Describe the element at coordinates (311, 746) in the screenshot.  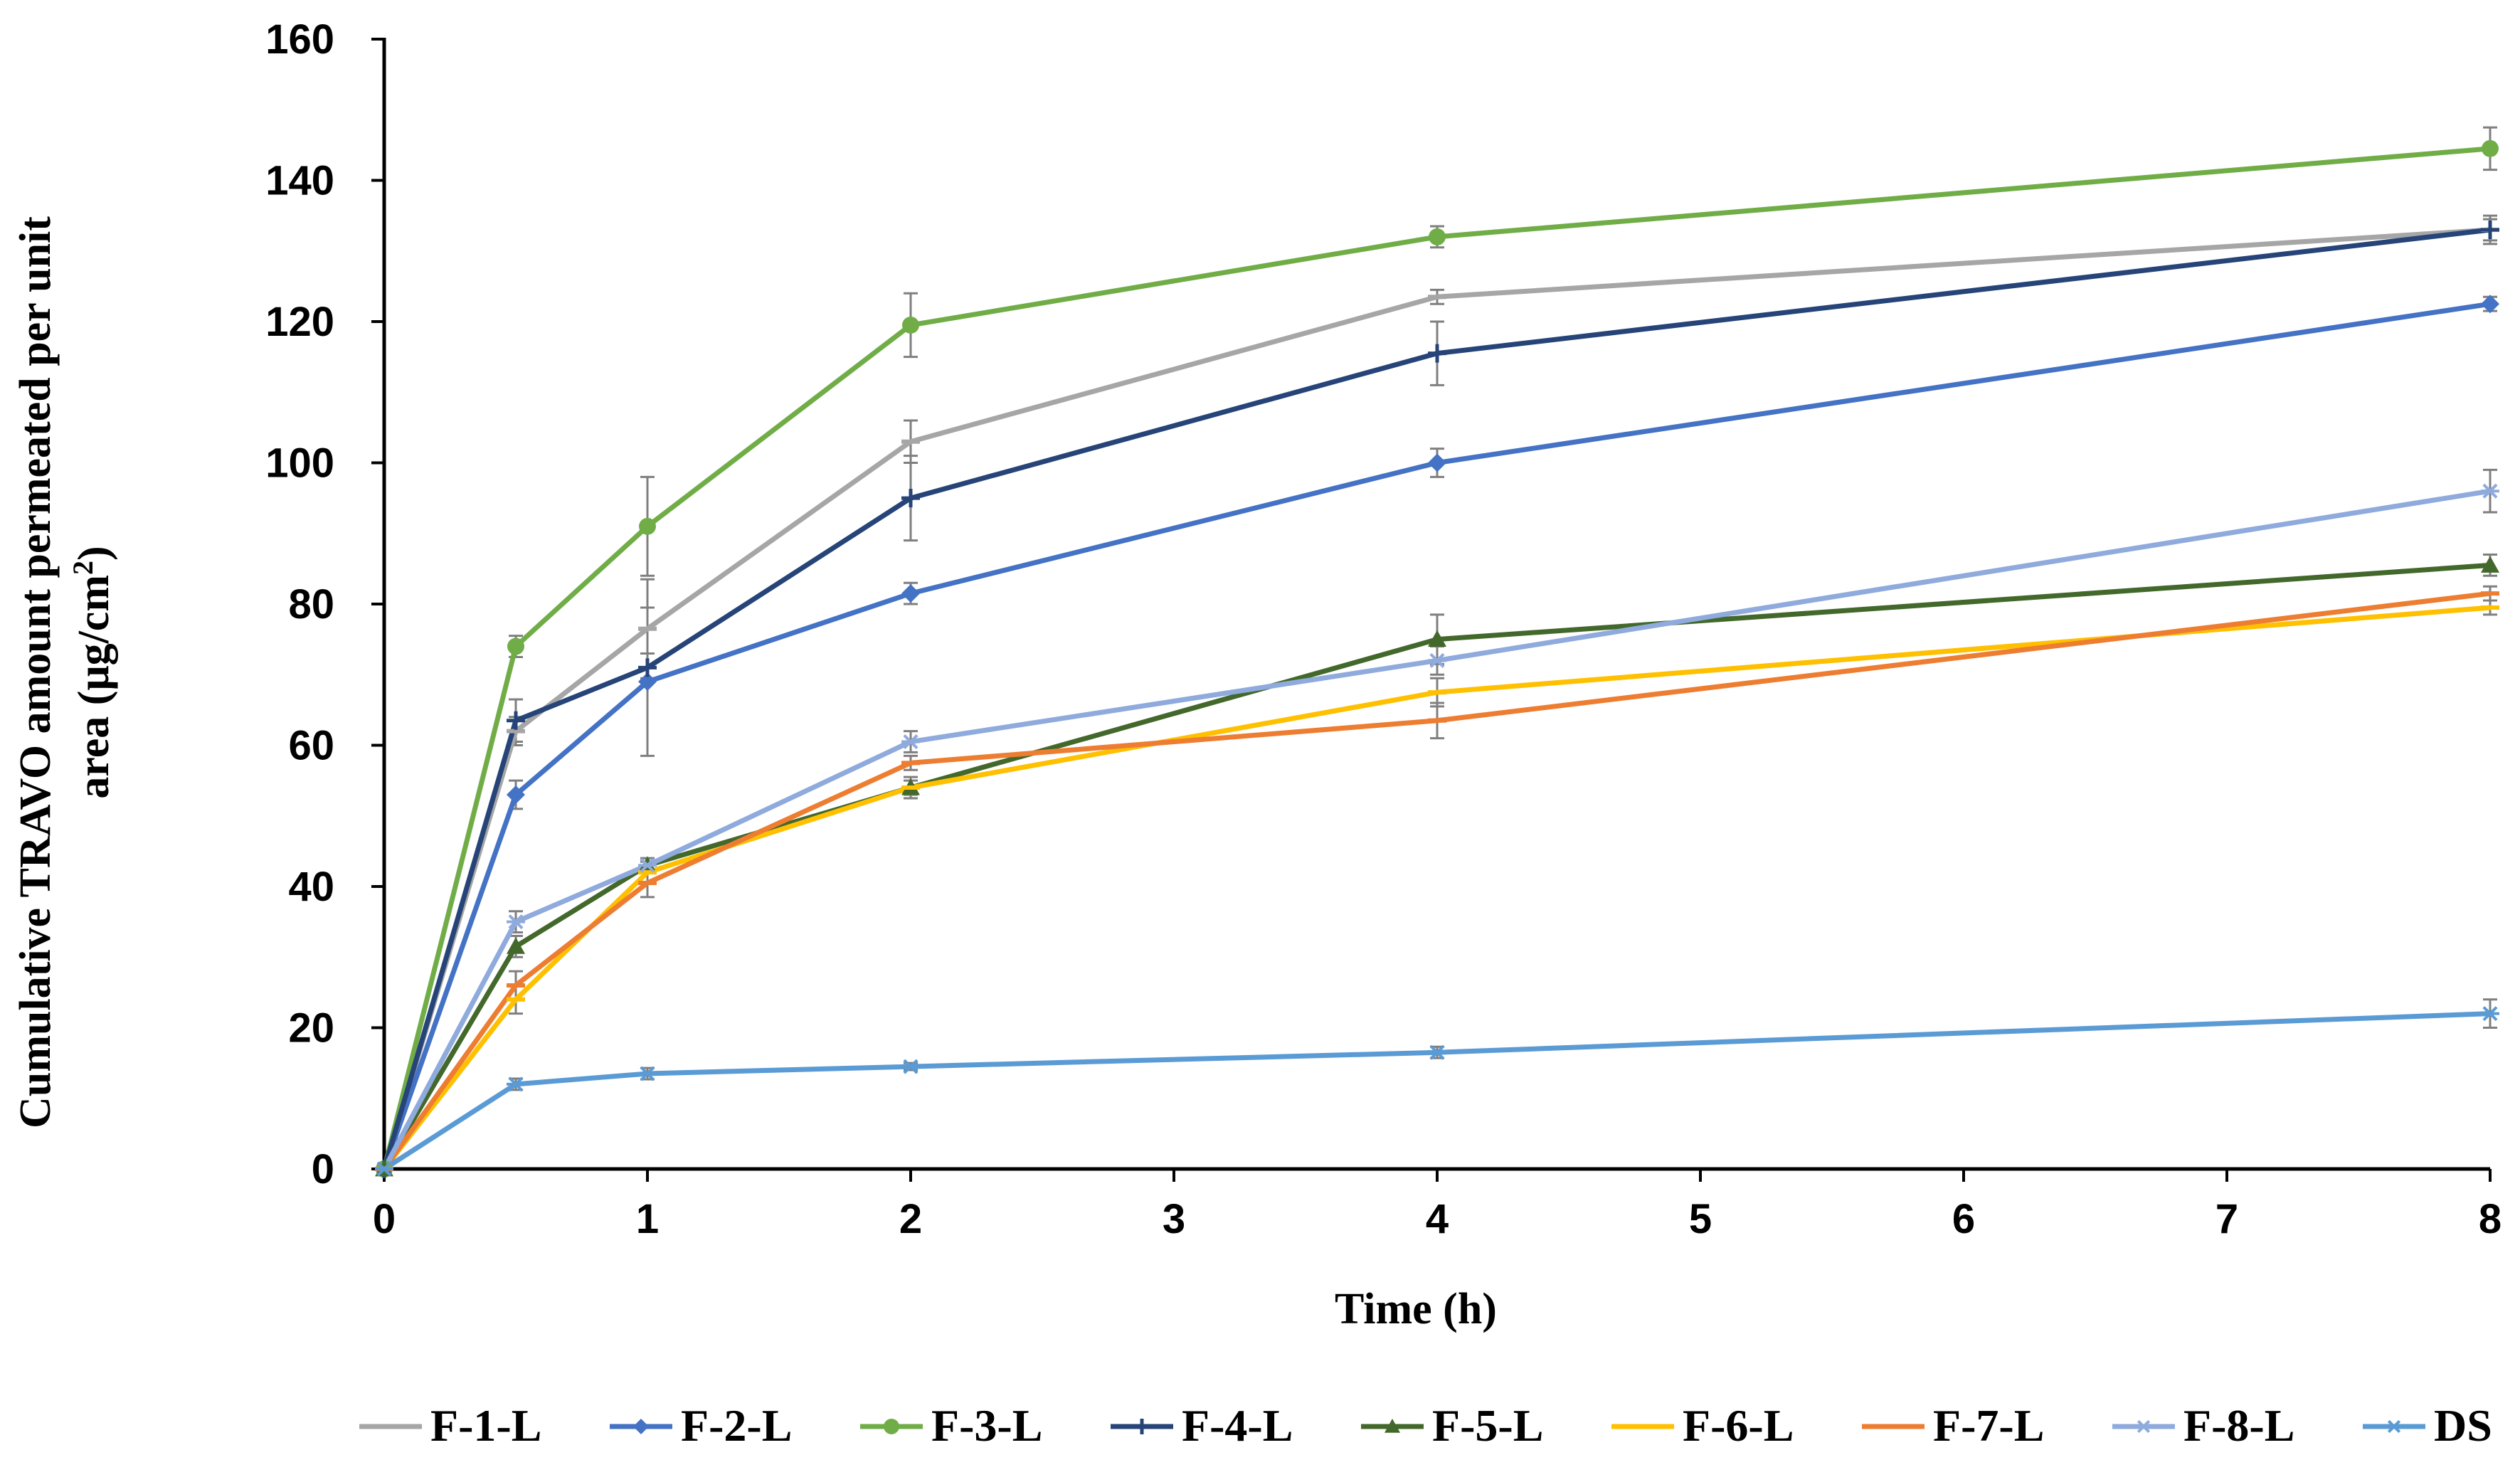
I see `y-tick-label: 60` at that location.